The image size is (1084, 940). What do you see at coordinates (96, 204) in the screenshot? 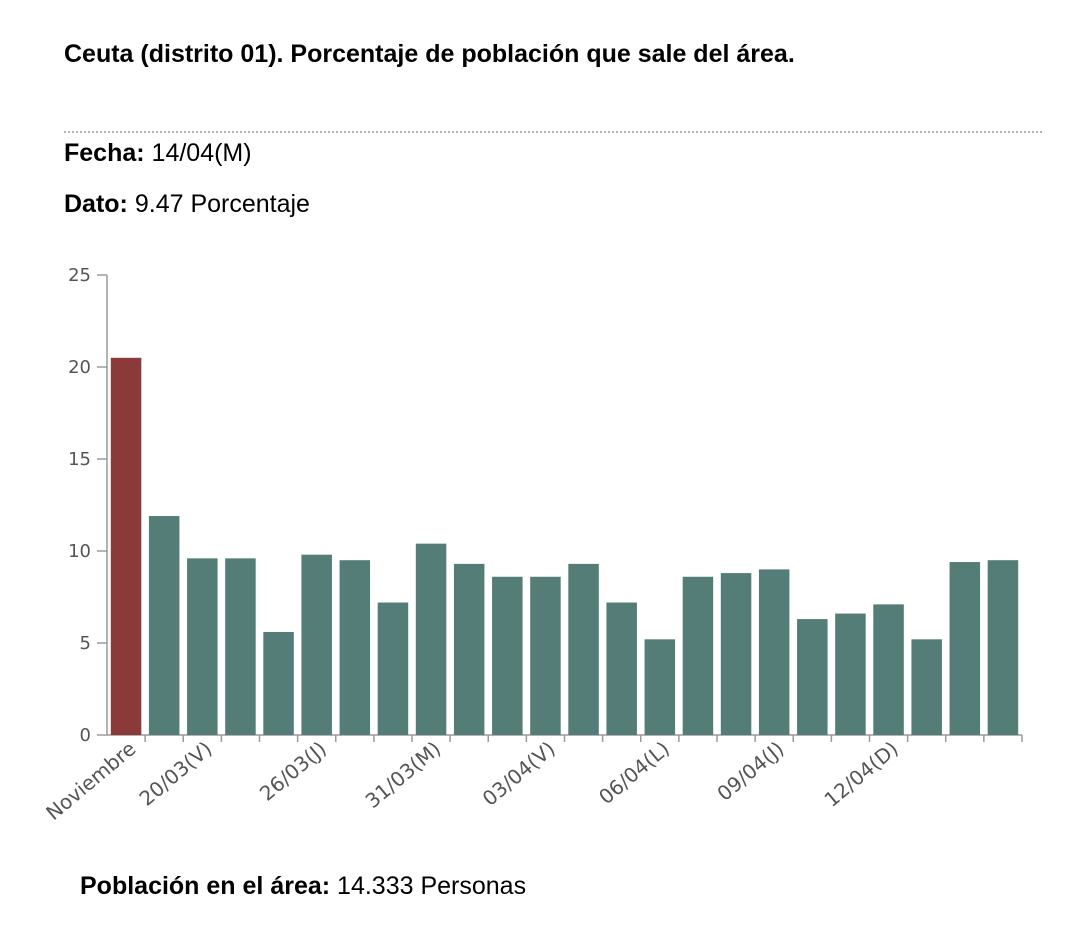
I see `dato-label: Dato:` at bounding box center [96, 204].